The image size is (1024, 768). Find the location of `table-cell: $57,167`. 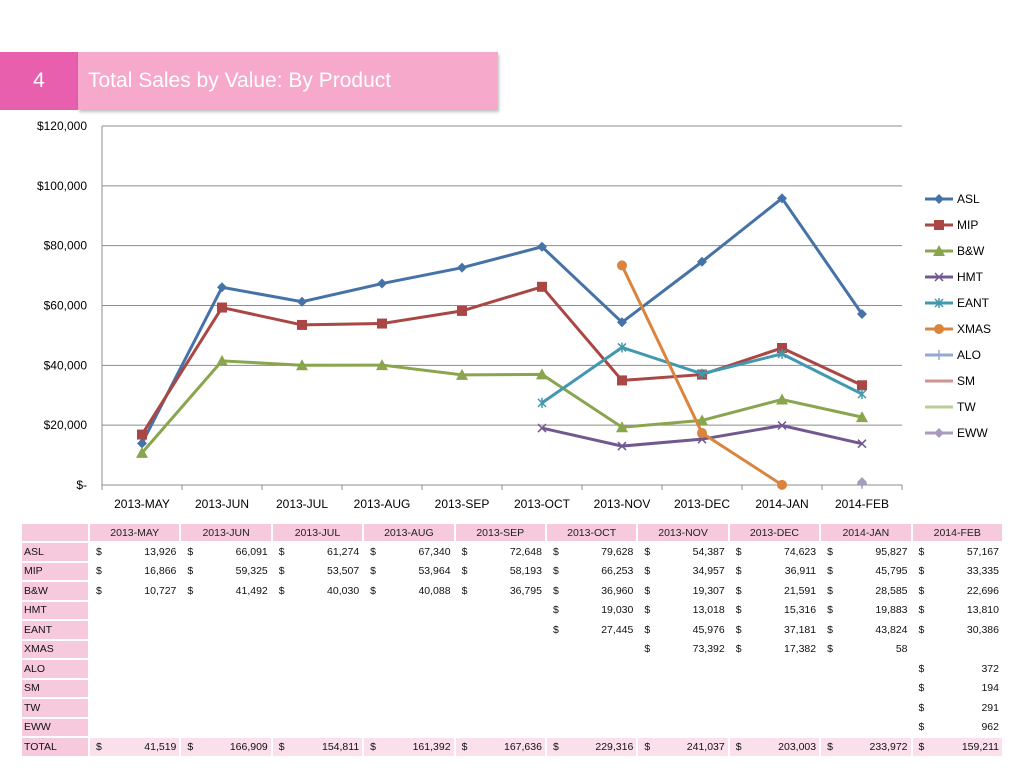

table-cell: $57,167 is located at coordinates (957, 552).